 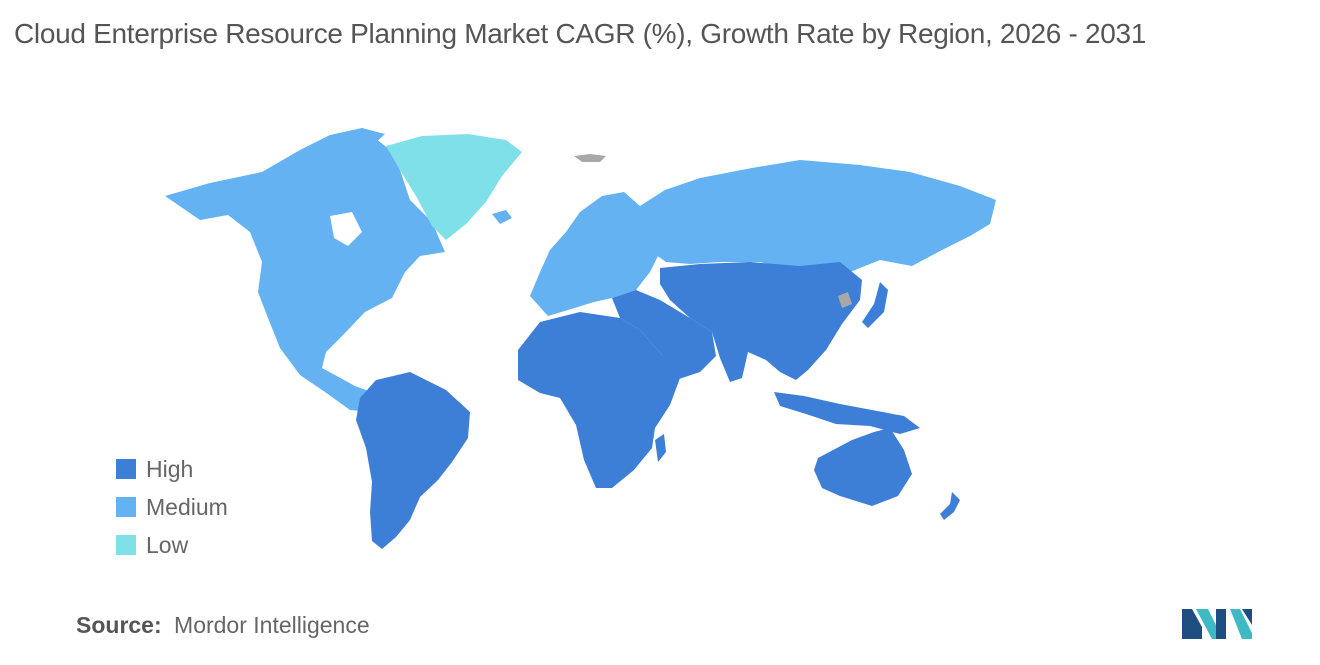 I want to click on region-europe, so click(x=595, y=254).